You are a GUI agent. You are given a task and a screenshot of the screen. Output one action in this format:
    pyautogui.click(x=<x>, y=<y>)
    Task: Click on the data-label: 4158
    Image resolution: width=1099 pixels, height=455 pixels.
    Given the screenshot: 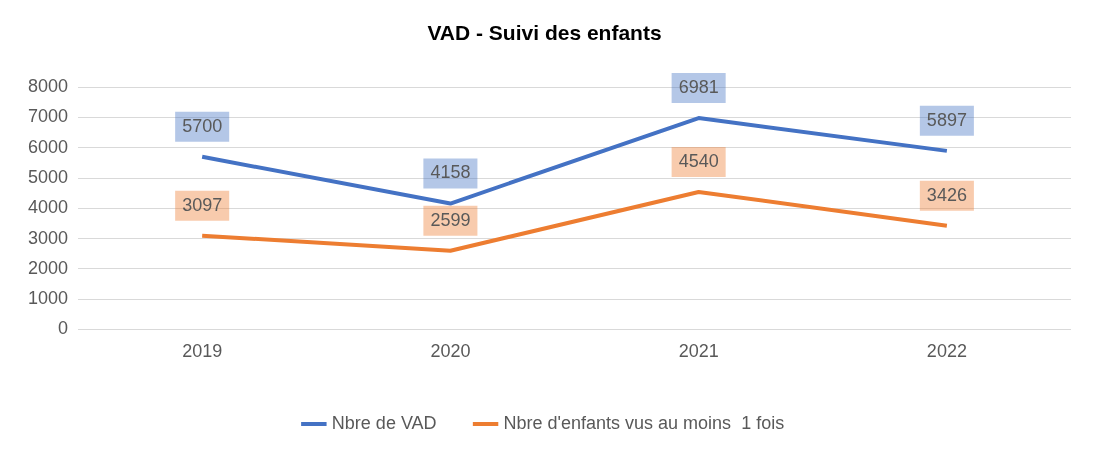 What is the action you would take?
    pyautogui.click(x=450, y=172)
    